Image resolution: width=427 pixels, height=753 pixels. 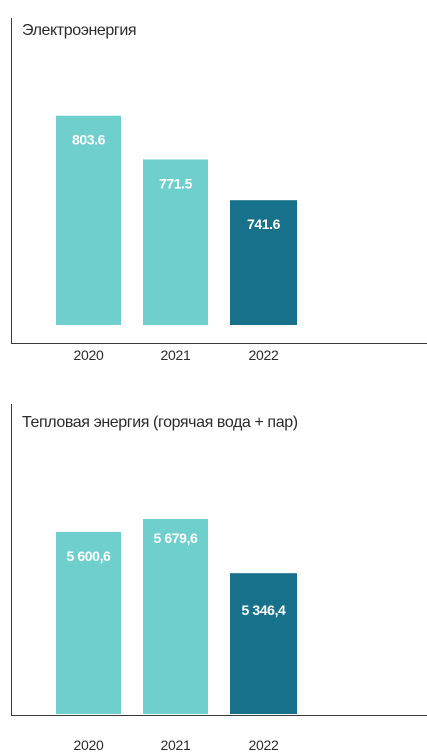 I want to click on chart-title: Электроэнергия, so click(x=79, y=30).